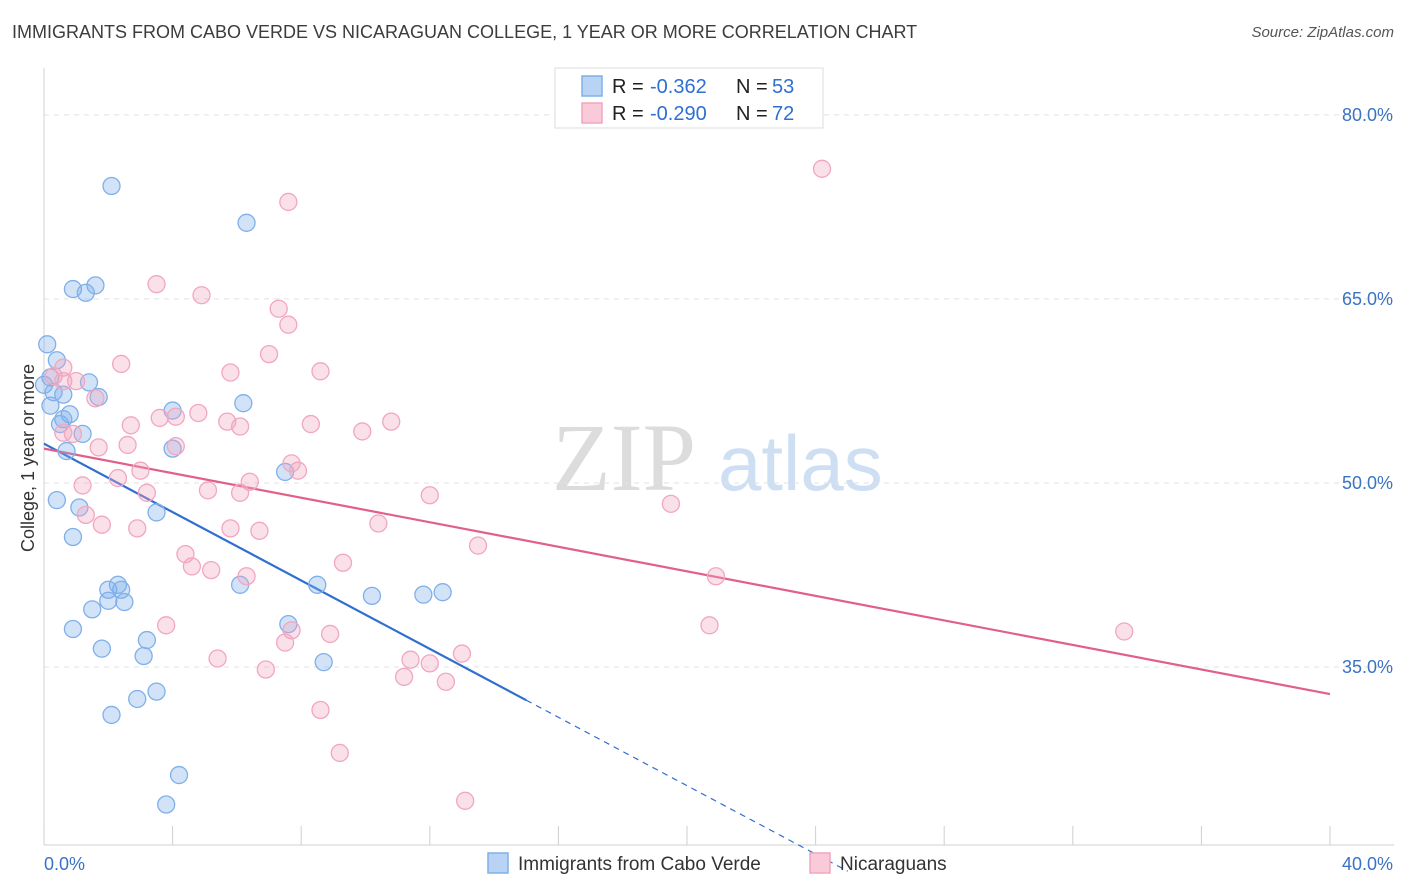  Describe the element at coordinates (28, 458) in the screenshot. I see `y-axis-title: College, 1 year or more` at that location.